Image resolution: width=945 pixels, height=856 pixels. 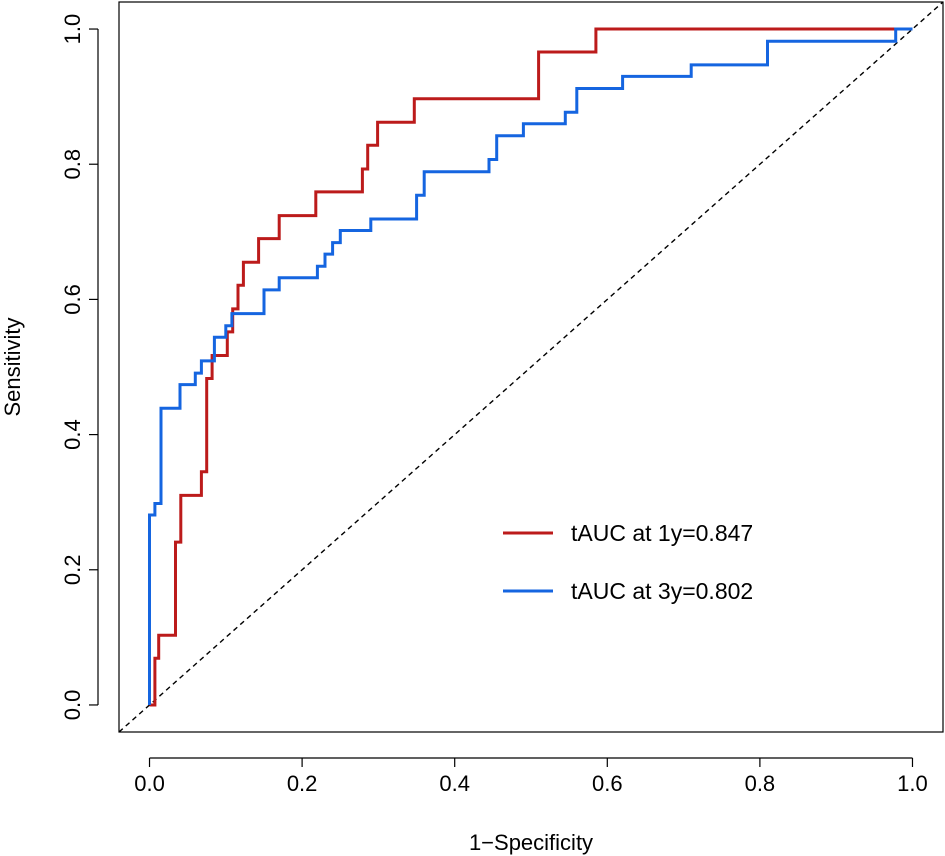 I want to click on y-tick-label: 0.0, so click(x=72, y=705).